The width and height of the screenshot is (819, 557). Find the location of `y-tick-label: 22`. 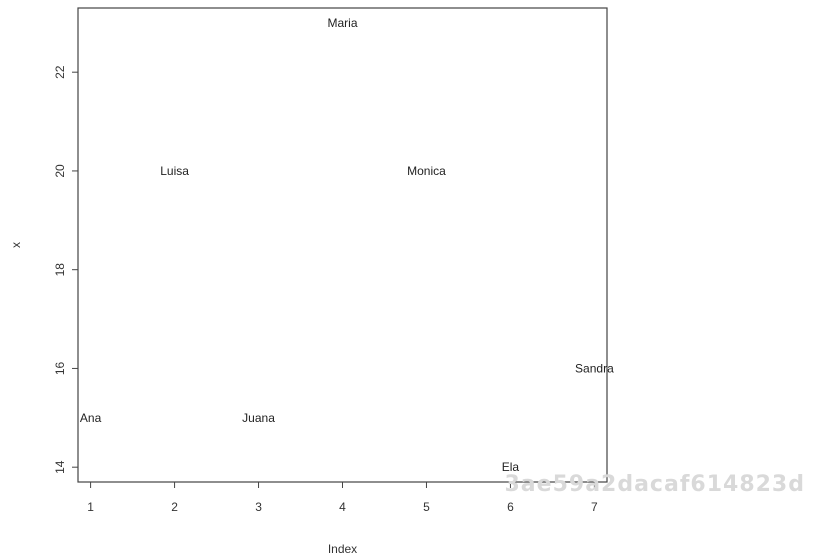

y-tick-label: 22 is located at coordinates (60, 72).